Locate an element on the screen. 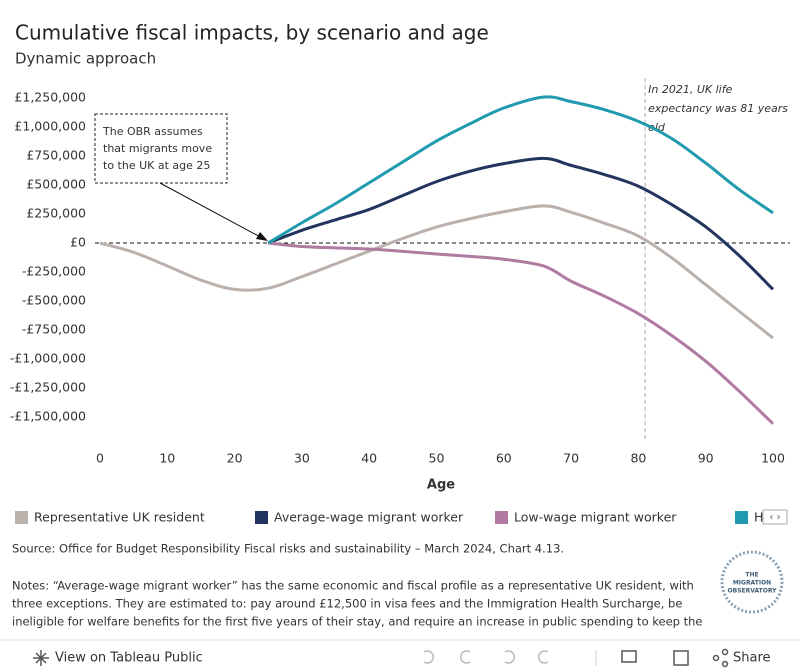  x-tick-label: 50 is located at coordinates (437, 458).